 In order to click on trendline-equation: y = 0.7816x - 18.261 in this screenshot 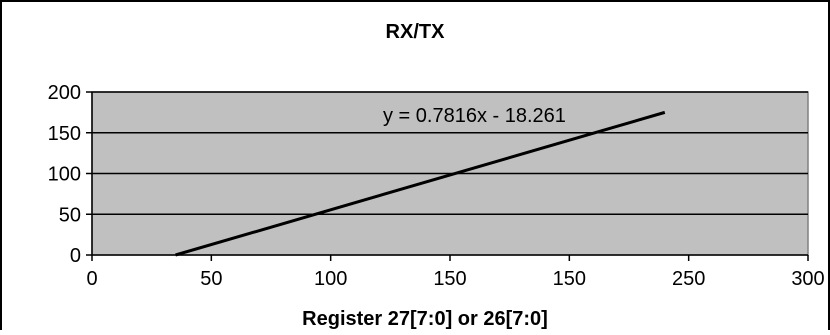, I will do `click(474, 116)`.